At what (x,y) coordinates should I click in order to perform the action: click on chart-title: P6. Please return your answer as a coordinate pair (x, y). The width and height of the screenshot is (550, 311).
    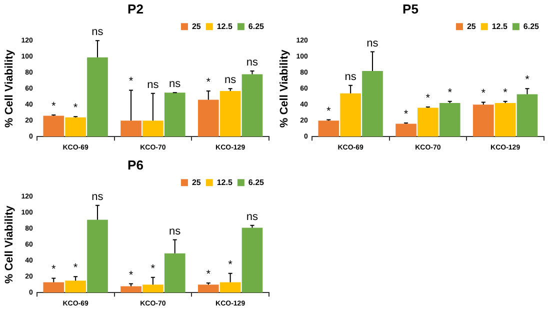
    Looking at the image, I should click on (136, 164).